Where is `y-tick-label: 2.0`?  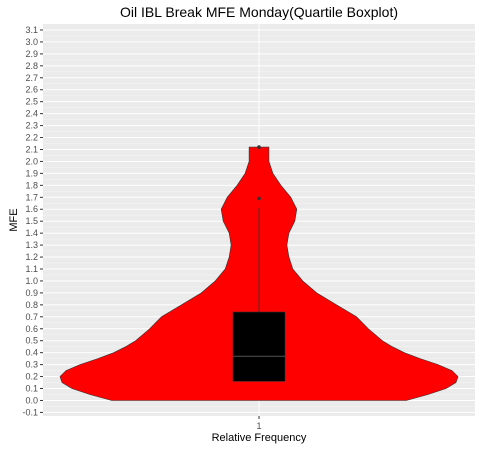
y-tick-label: 2.0 is located at coordinates (31, 161).